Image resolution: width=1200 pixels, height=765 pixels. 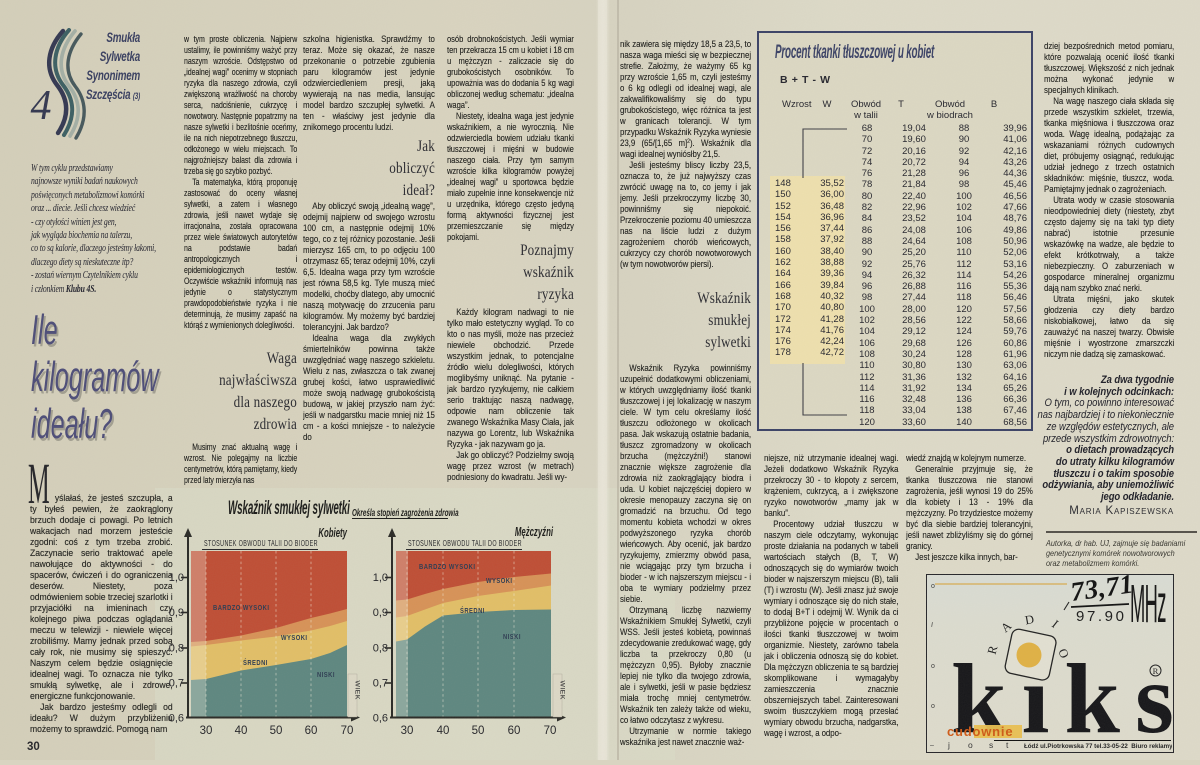 I want to click on svg-text: 4, so click(x=41, y=106).